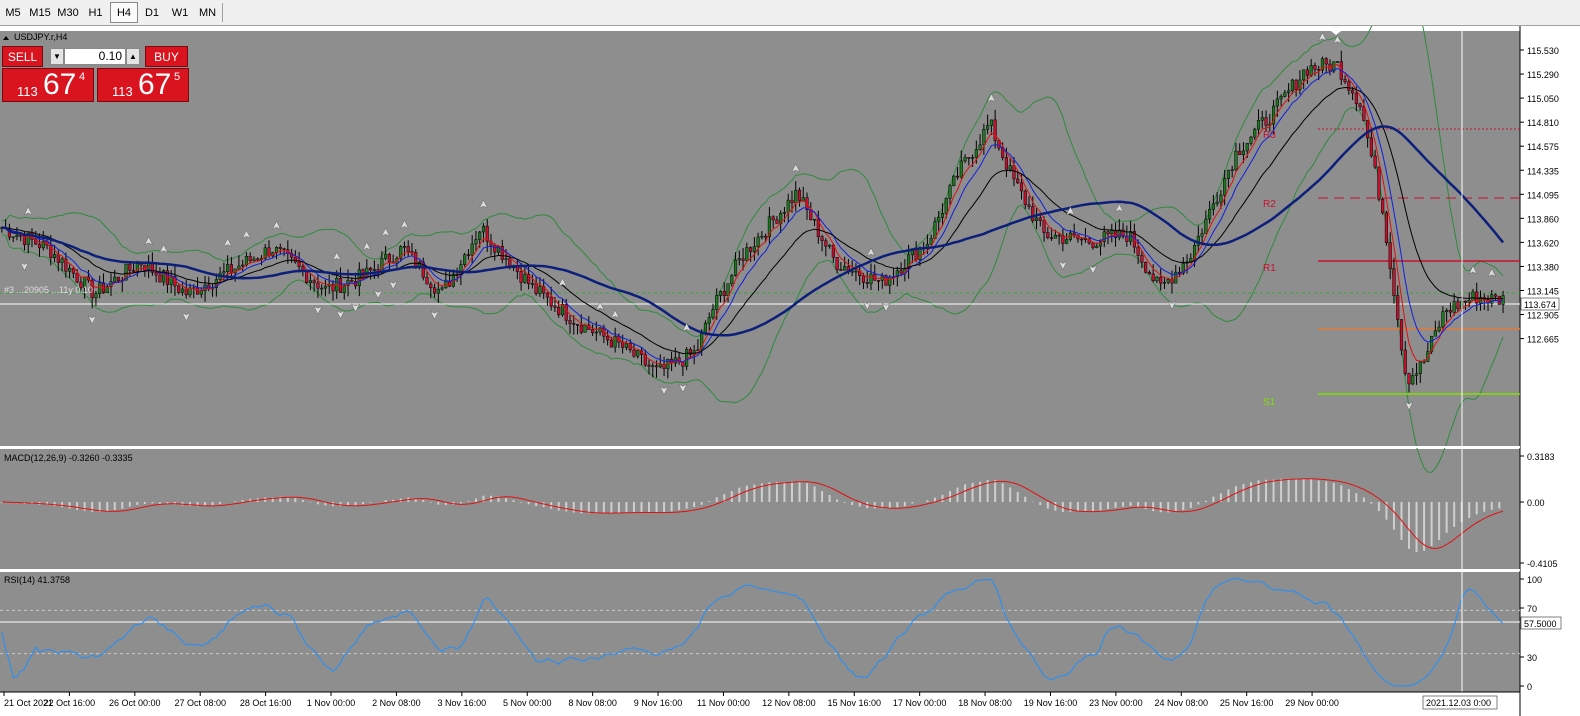 The width and height of the screenshot is (1580, 716). Describe the element at coordinates (95, 13) in the screenshot. I see `timeframe-button-h1: H1` at that location.